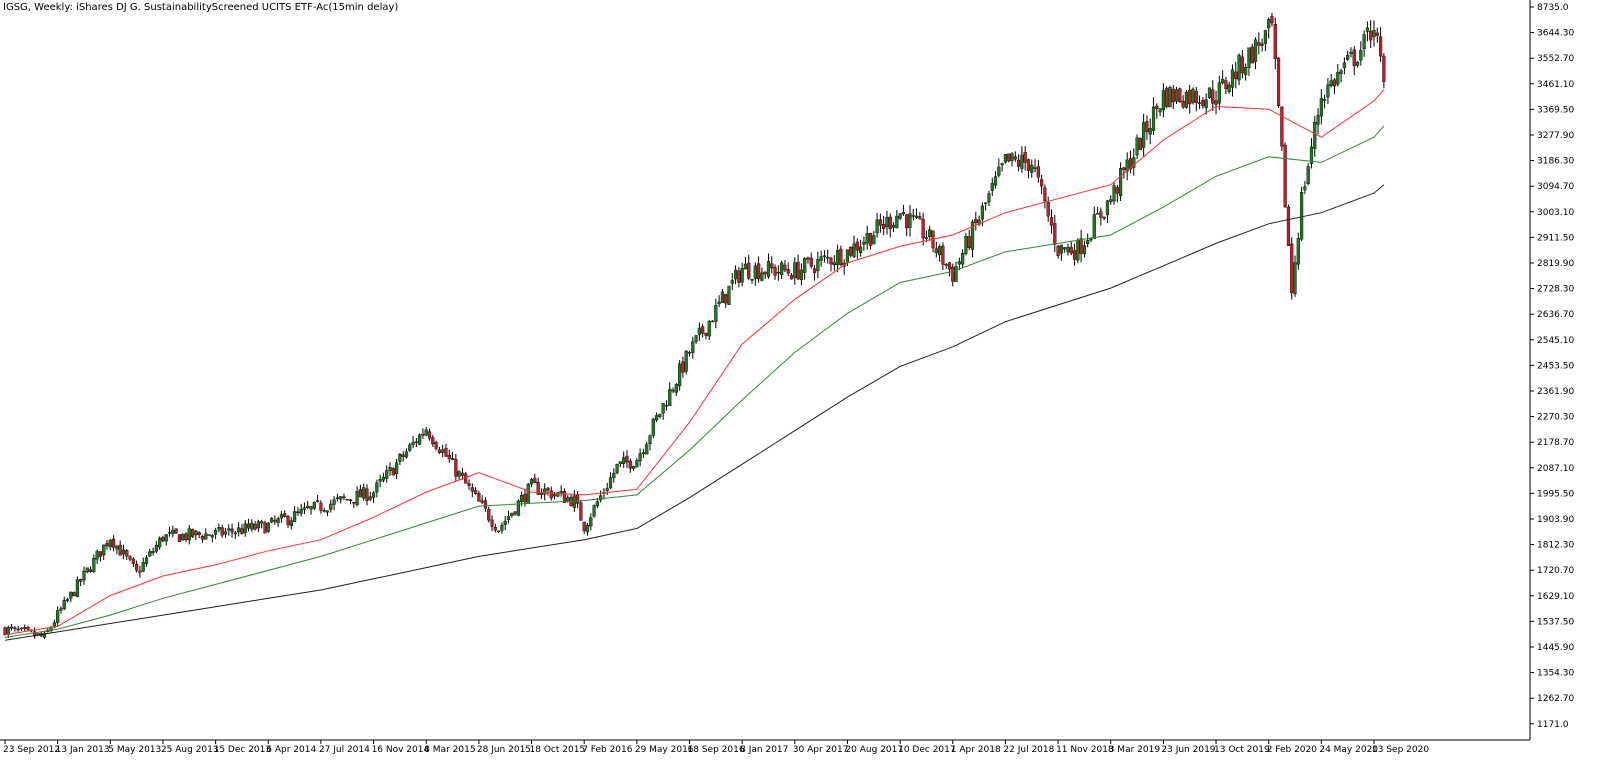 The height and width of the screenshot is (767, 1600). I want to click on x-tick-label: 24 May 2020, so click(1348, 750).